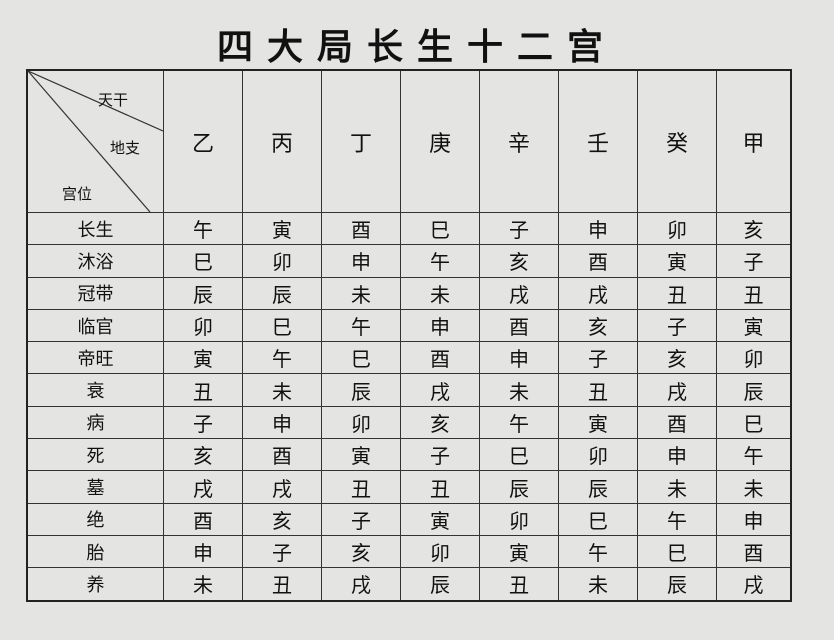  Describe the element at coordinates (203, 141) in the screenshot. I see `column-header: 乙` at that location.